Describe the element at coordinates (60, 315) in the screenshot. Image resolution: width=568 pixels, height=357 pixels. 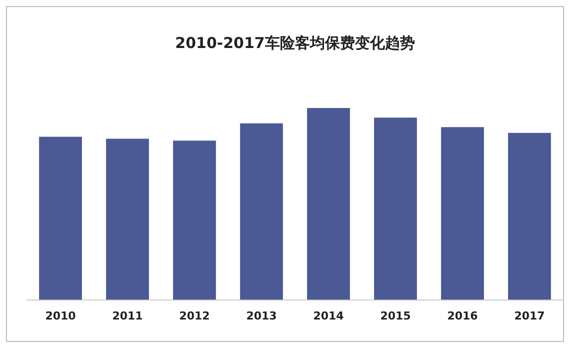
I see `x-tick-label: 2010` at that location.